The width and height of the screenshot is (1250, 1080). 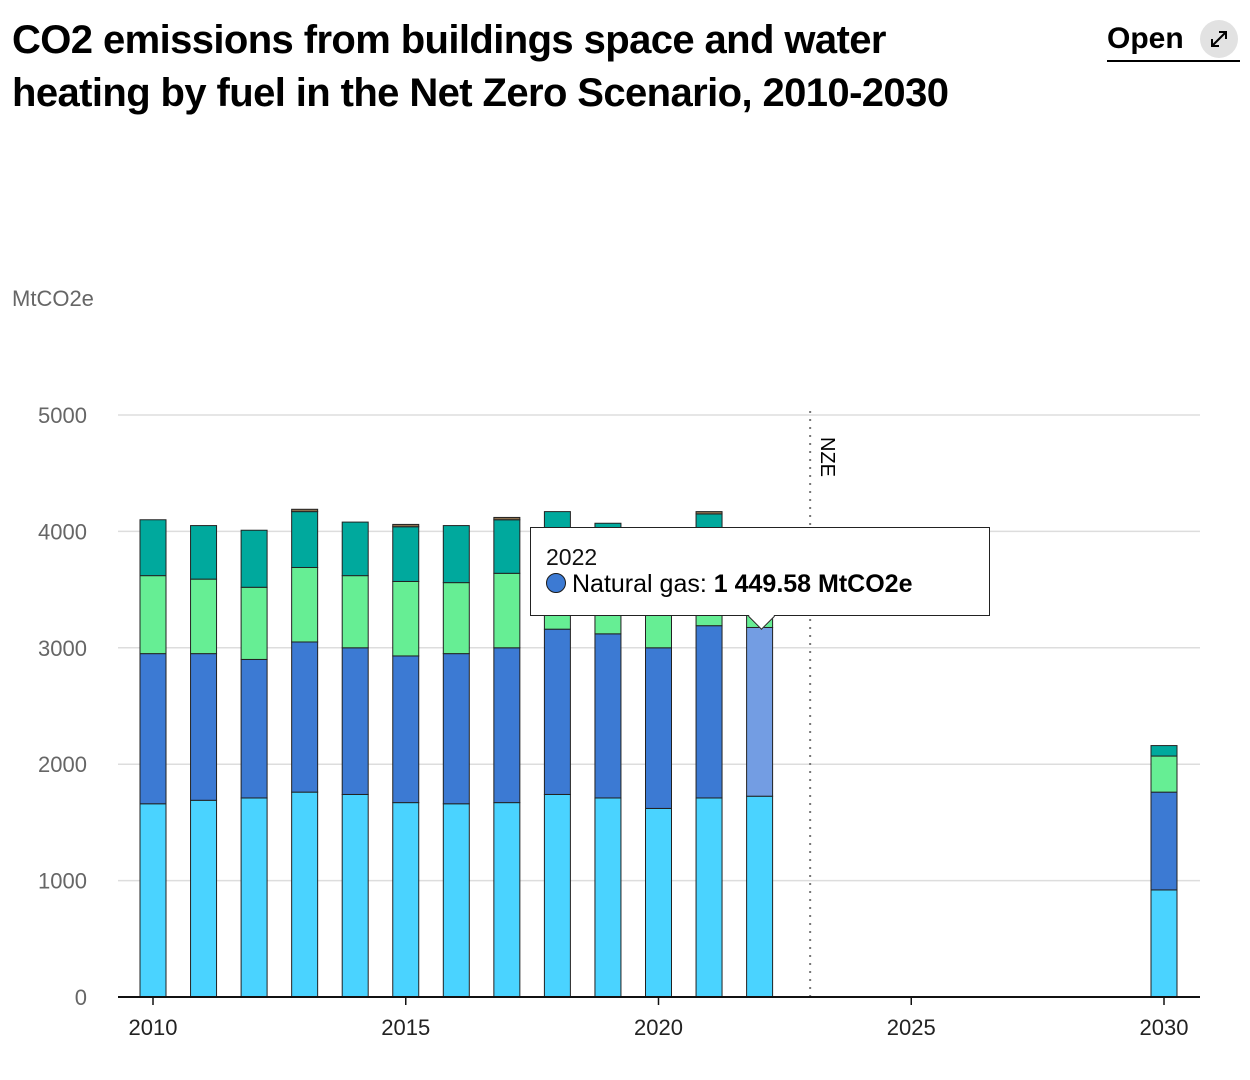 I want to click on x-tick-label: 2010, so click(x=153, y=1027).